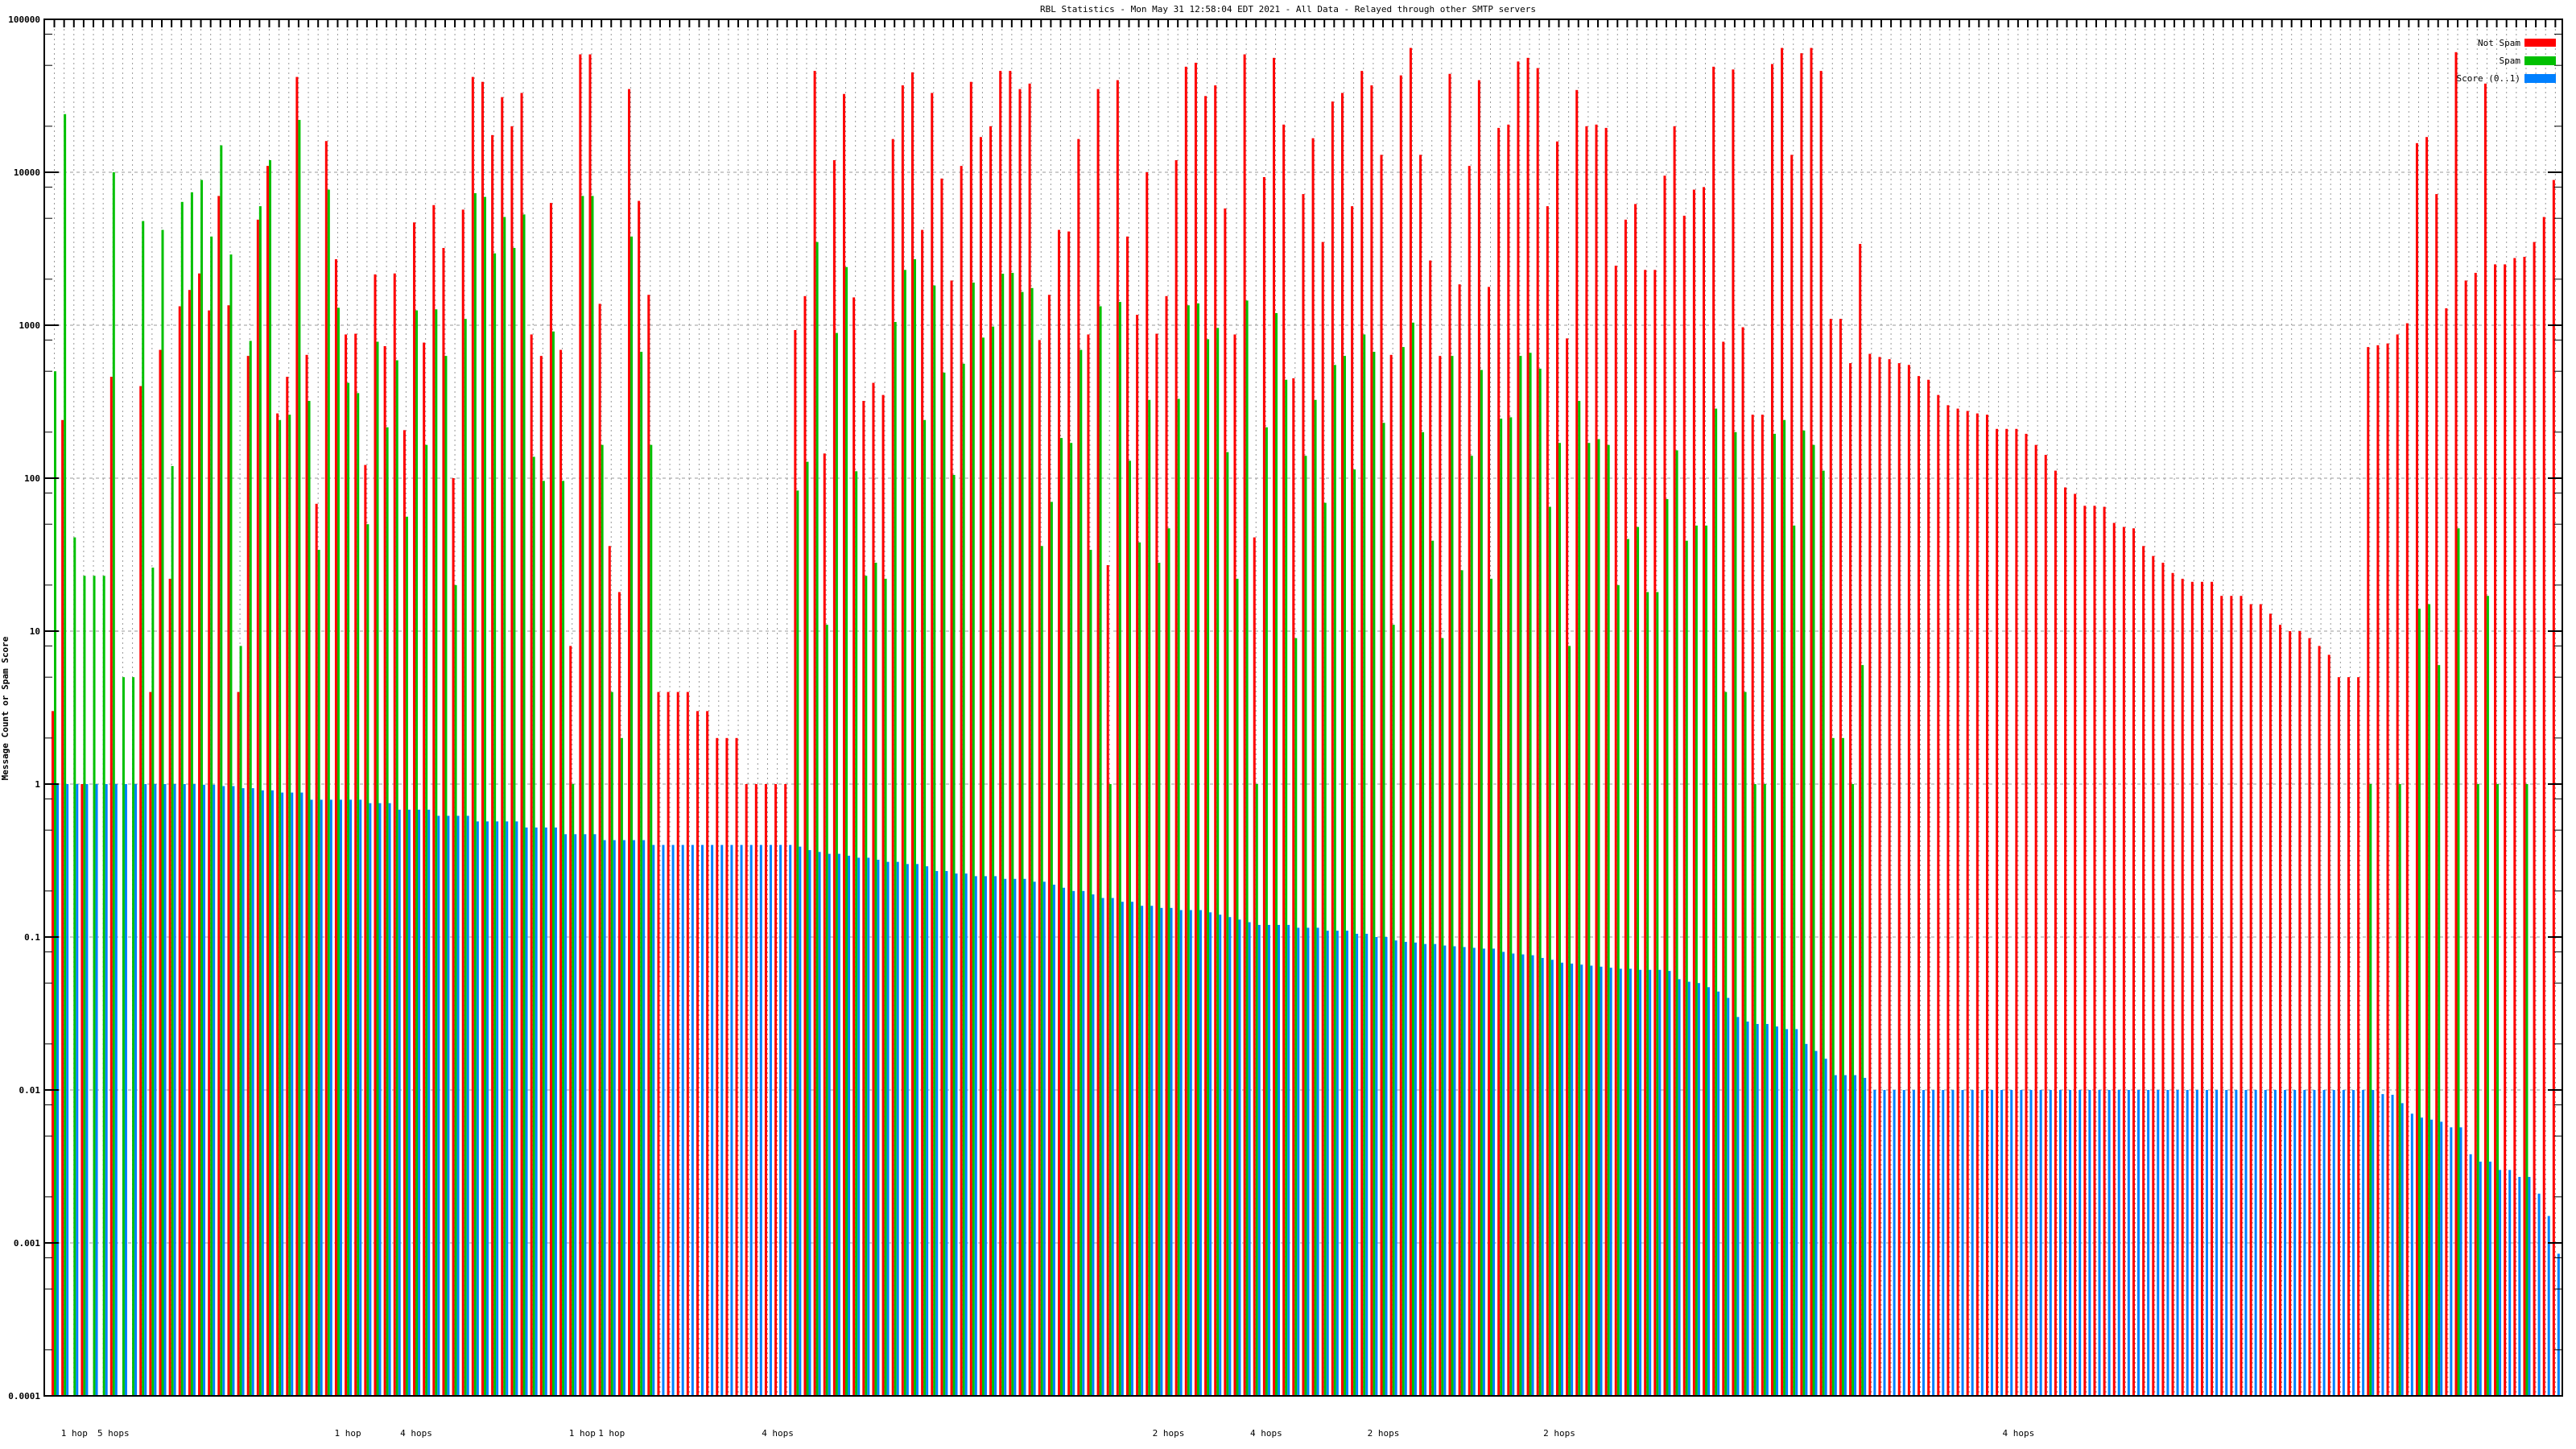 The image size is (2576, 1449). Describe the element at coordinates (582, 1433) in the screenshot. I see `x-tick-label: 1 hop` at that location.